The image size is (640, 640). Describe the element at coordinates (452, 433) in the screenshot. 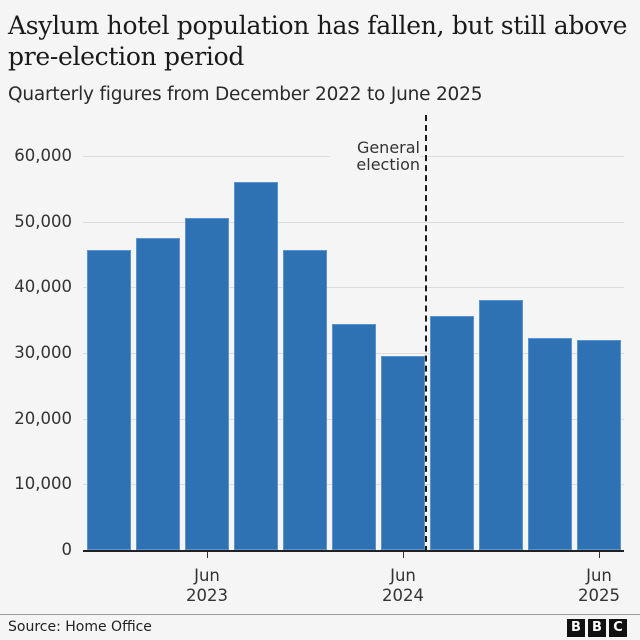

I see `bar-sep-2024` at that location.